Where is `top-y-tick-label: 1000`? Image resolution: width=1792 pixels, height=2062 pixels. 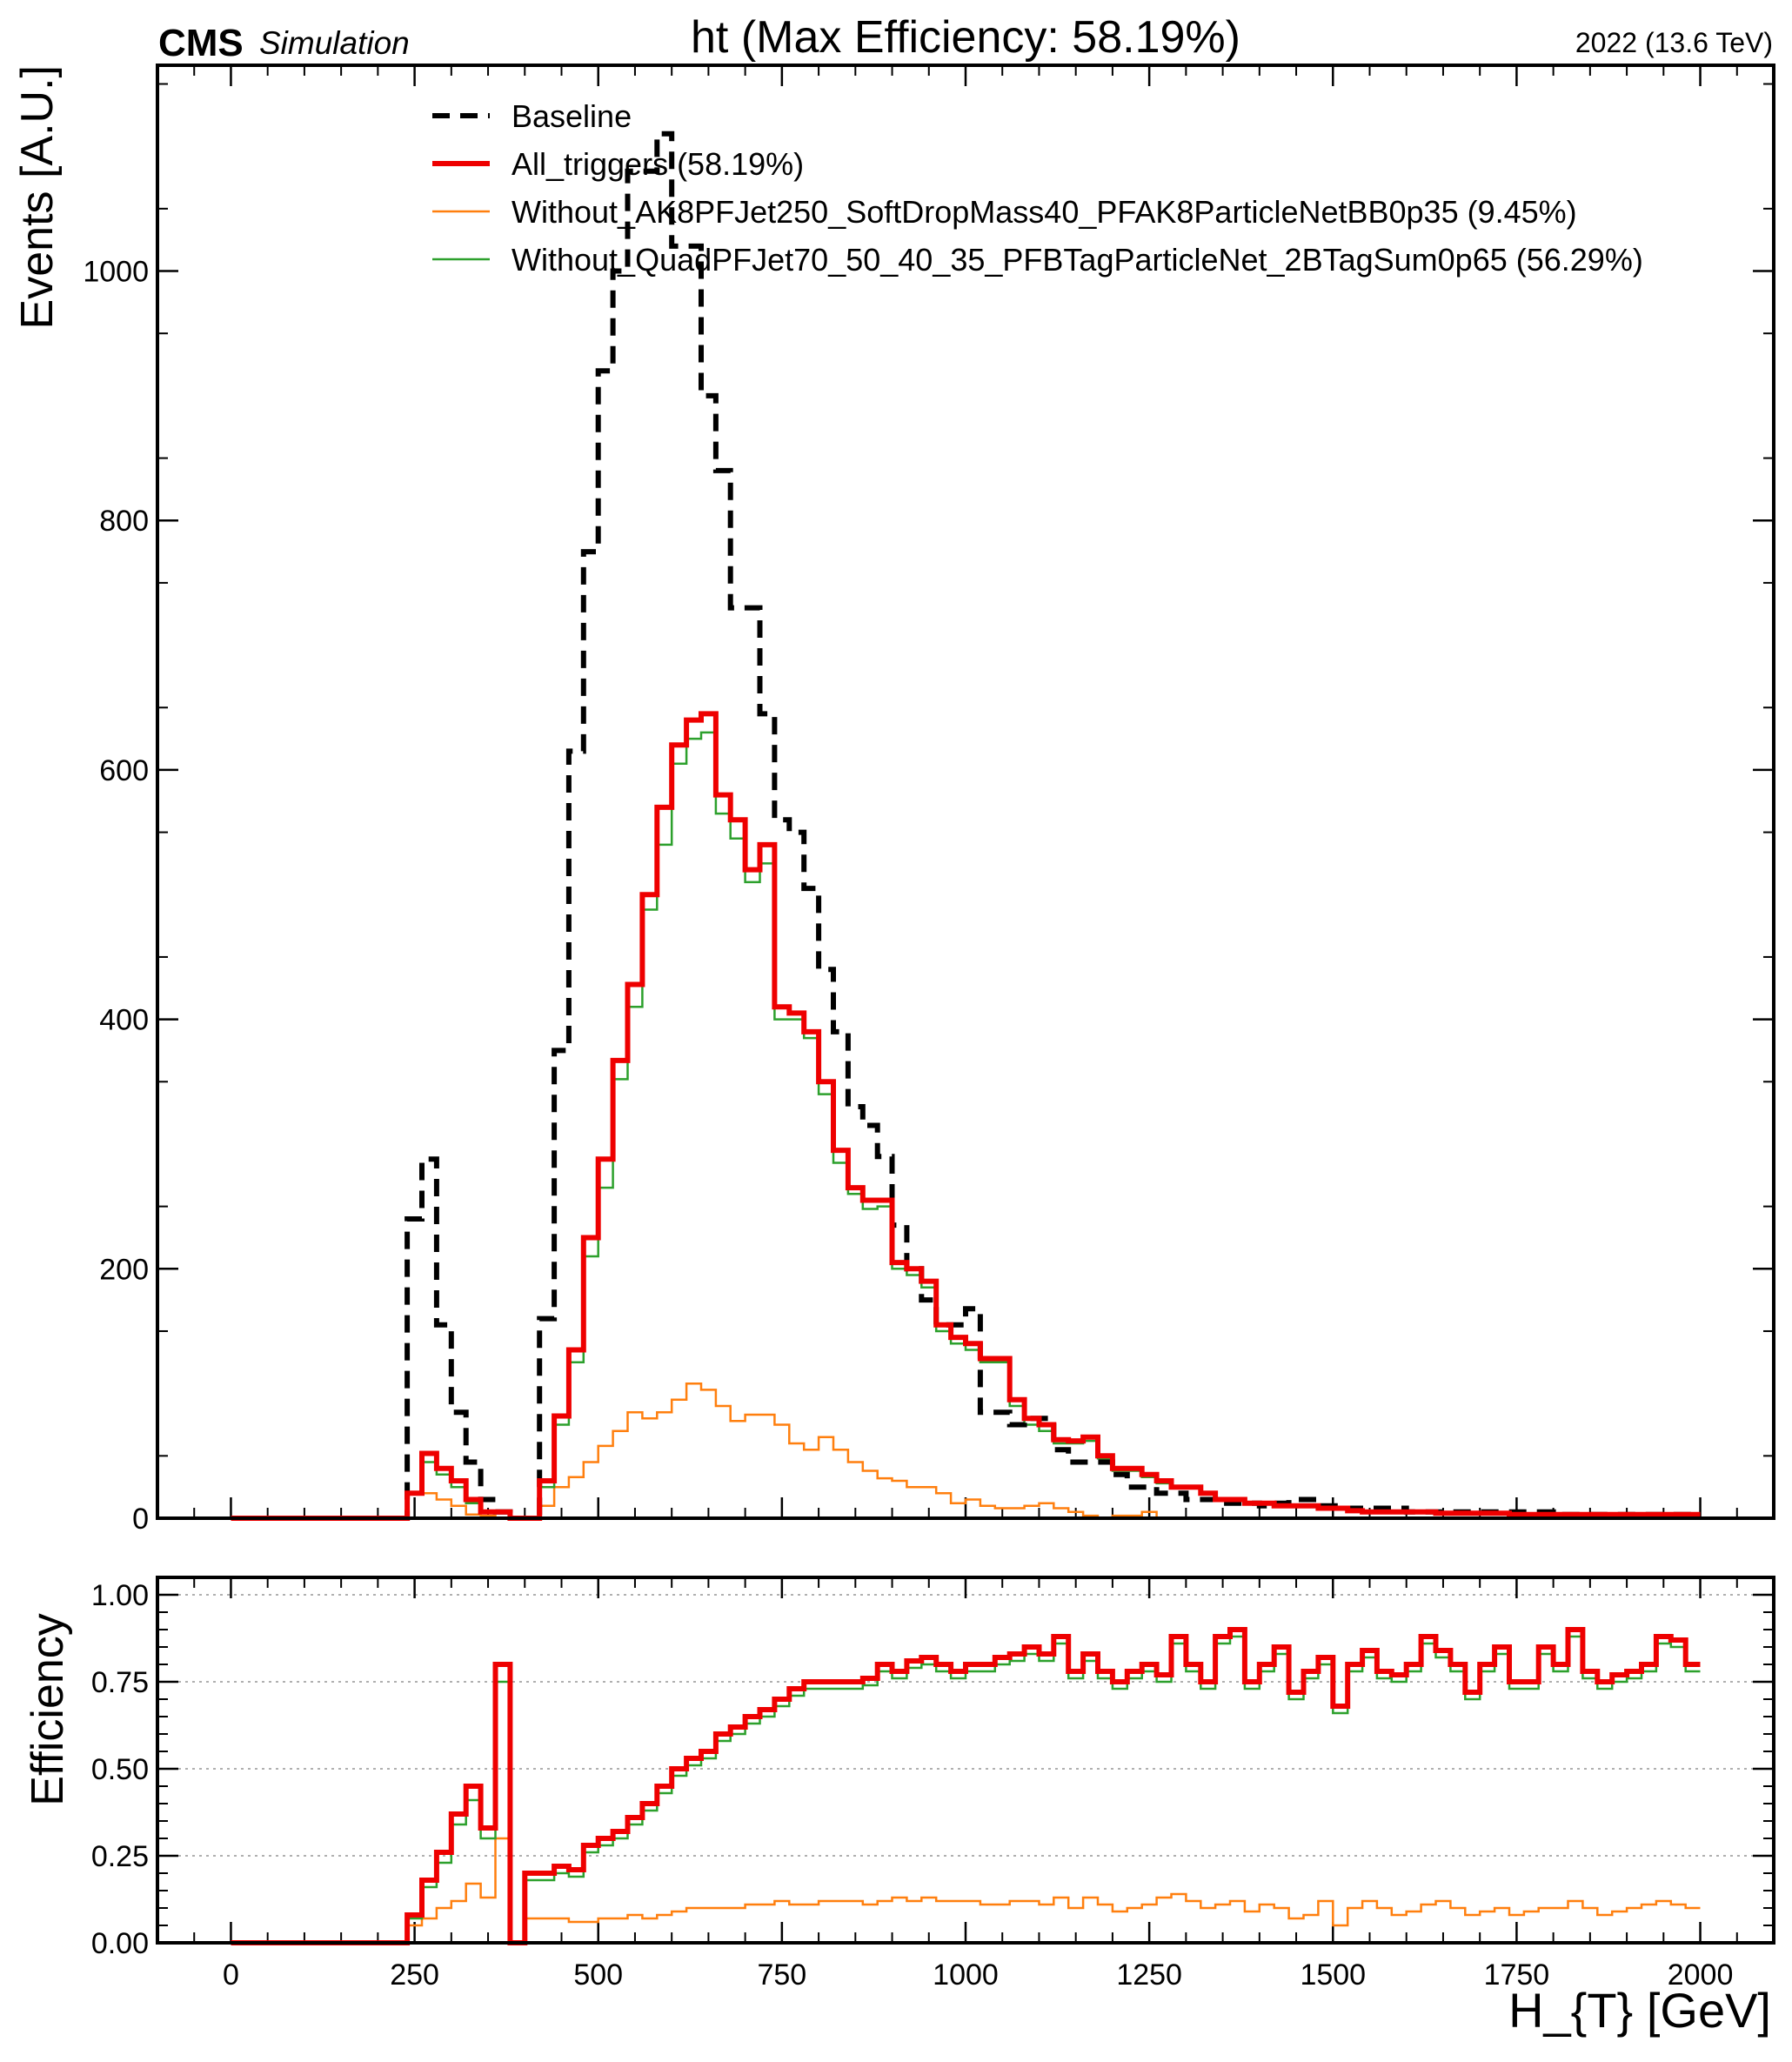
top-y-tick-label: 1000 is located at coordinates (116, 272).